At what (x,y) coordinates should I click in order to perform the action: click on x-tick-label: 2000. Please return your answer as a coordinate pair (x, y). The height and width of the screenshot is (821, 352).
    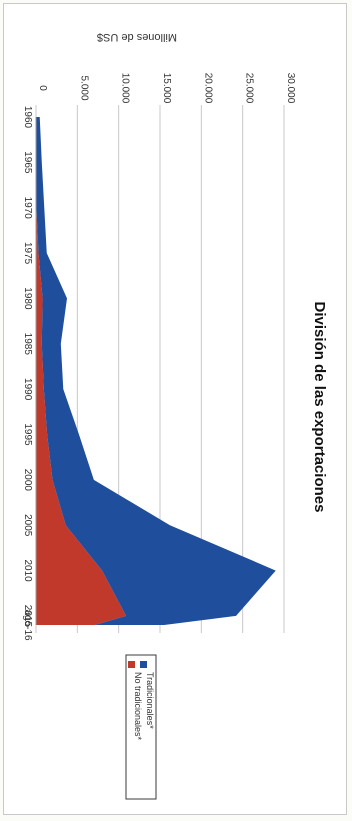
    Looking at the image, I should click on (27, 480).